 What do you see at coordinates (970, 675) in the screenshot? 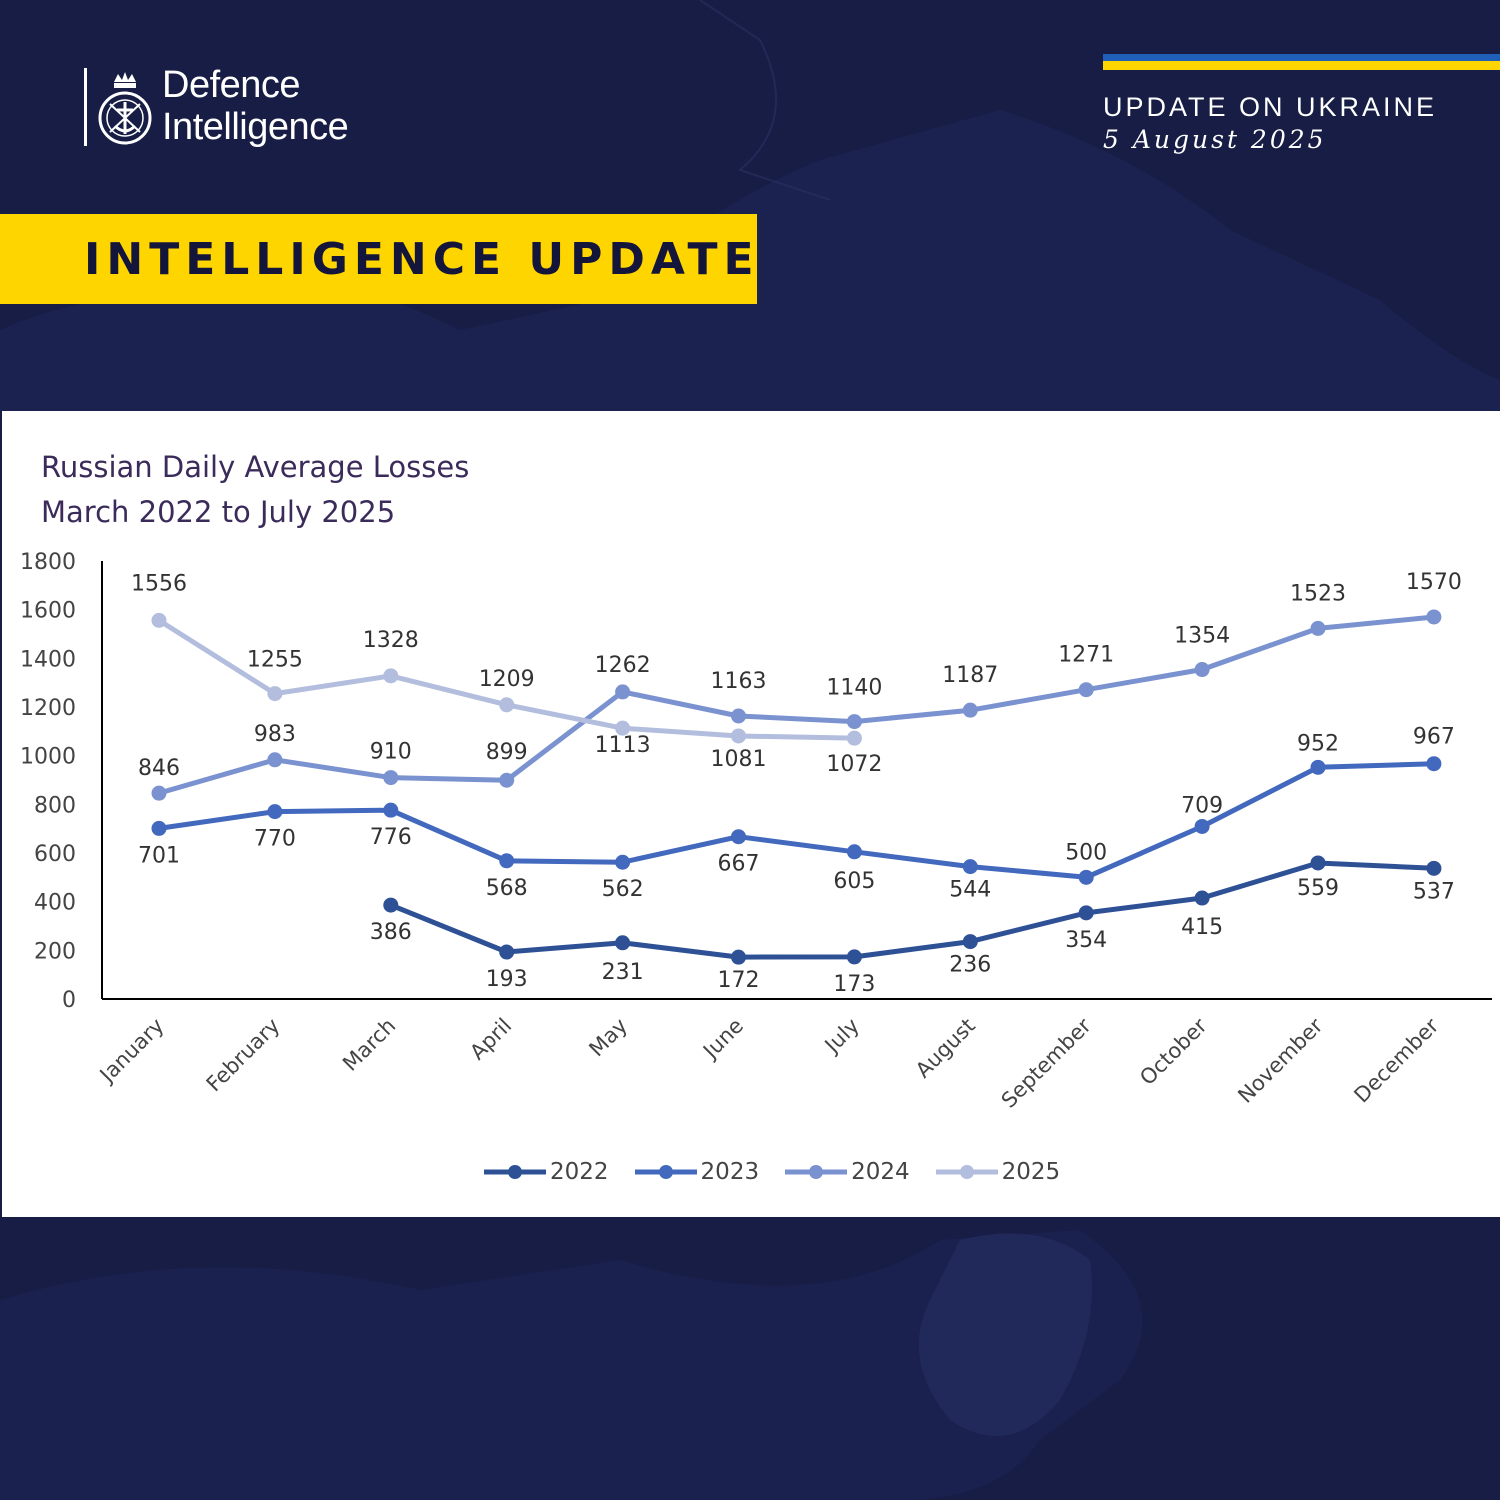
I see `data-label-2024: 1187` at bounding box center [970, 675].